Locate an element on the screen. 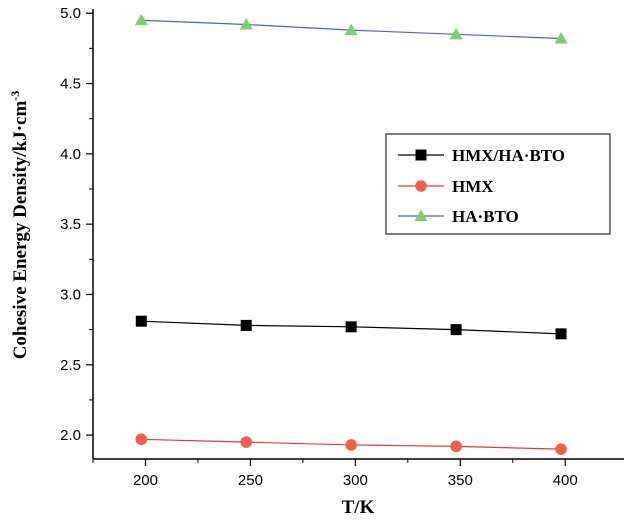  y-axis-ticks: 2.0 2.5 3.0 3.5 4.0 4.5 5.0 is located at coordinates (76, 224).